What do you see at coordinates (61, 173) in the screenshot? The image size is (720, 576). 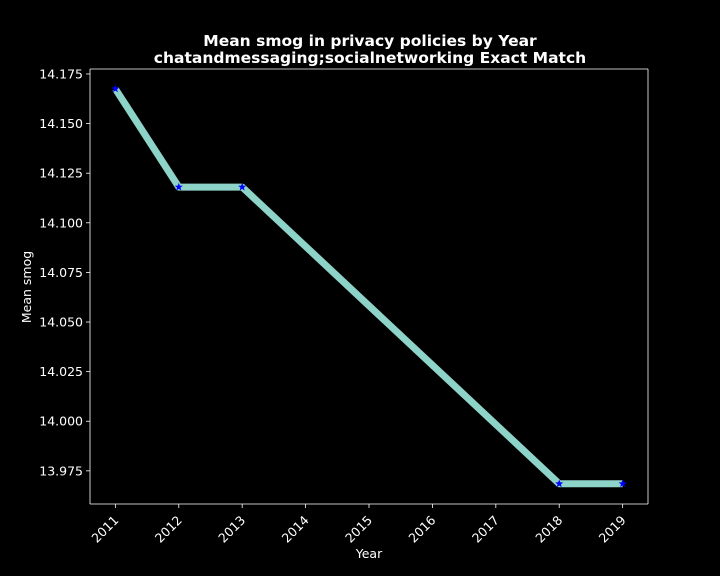 I see `y-tick-label-14.125: 14.125` at bounding box center [61, 173].